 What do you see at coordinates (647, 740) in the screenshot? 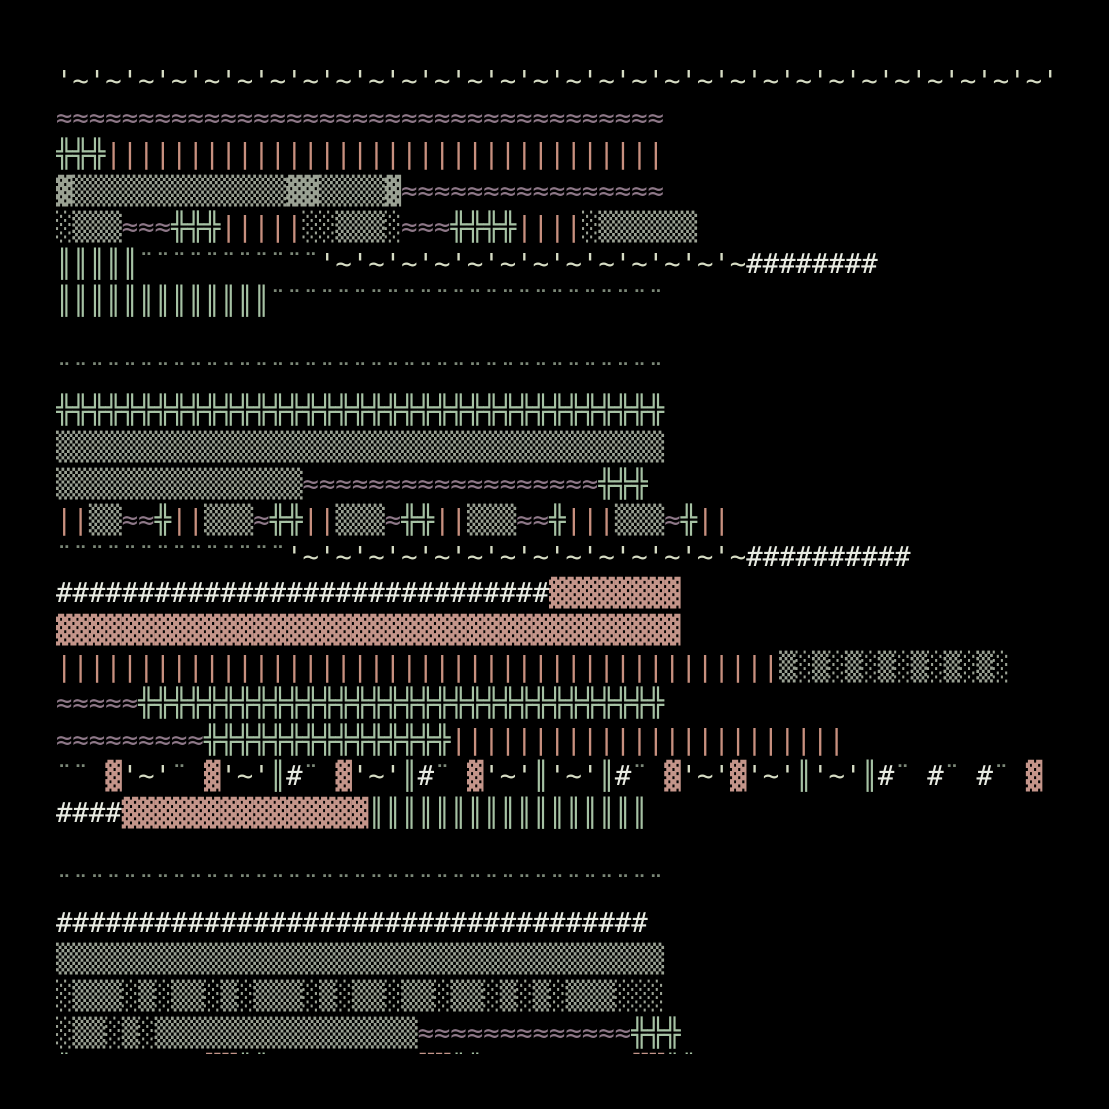
I see `glyph-run-pipe: ||||||||||||||||||||||||` at bounding box center [647, 740].